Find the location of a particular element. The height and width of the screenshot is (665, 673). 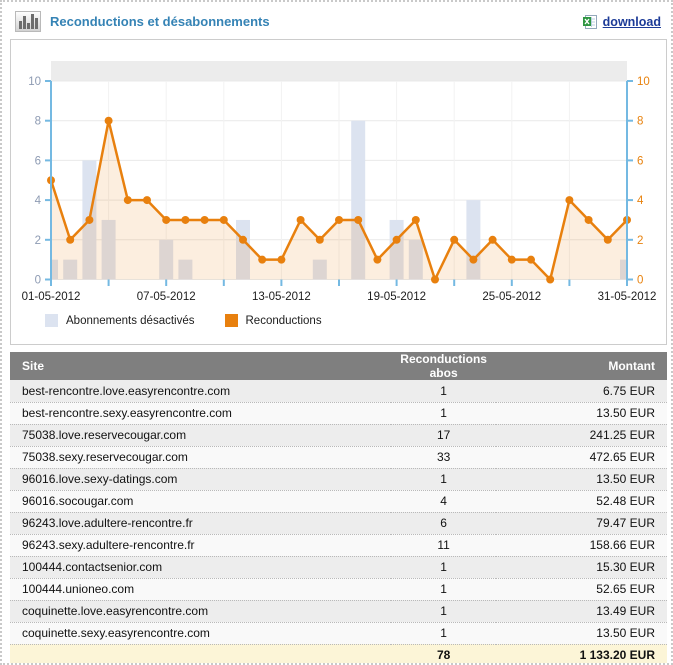

abos-cell: 6 is located at coordinates (444, 523).